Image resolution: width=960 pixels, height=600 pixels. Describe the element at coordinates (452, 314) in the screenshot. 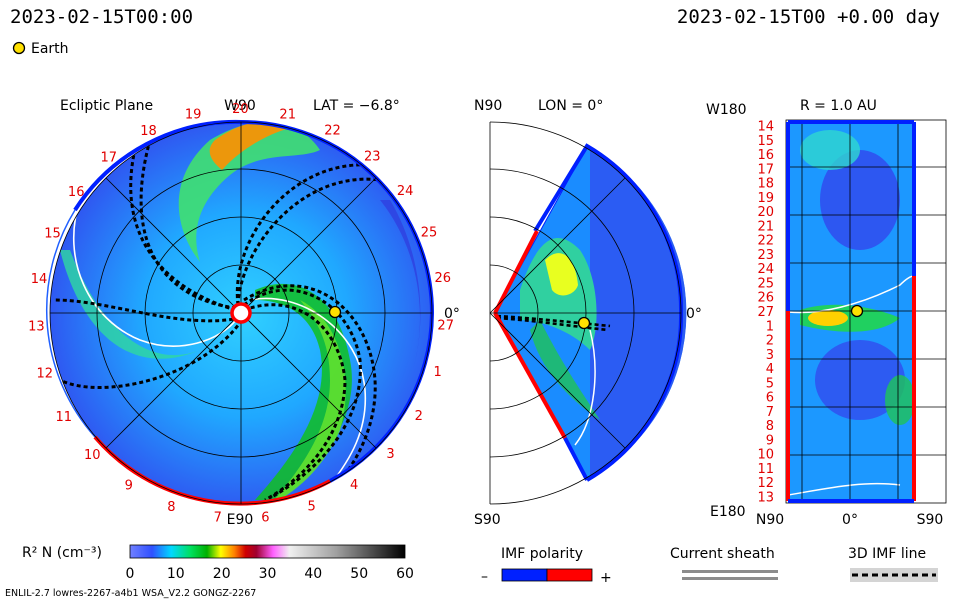

I see `ecliptic-right-label: 0°` at that location.